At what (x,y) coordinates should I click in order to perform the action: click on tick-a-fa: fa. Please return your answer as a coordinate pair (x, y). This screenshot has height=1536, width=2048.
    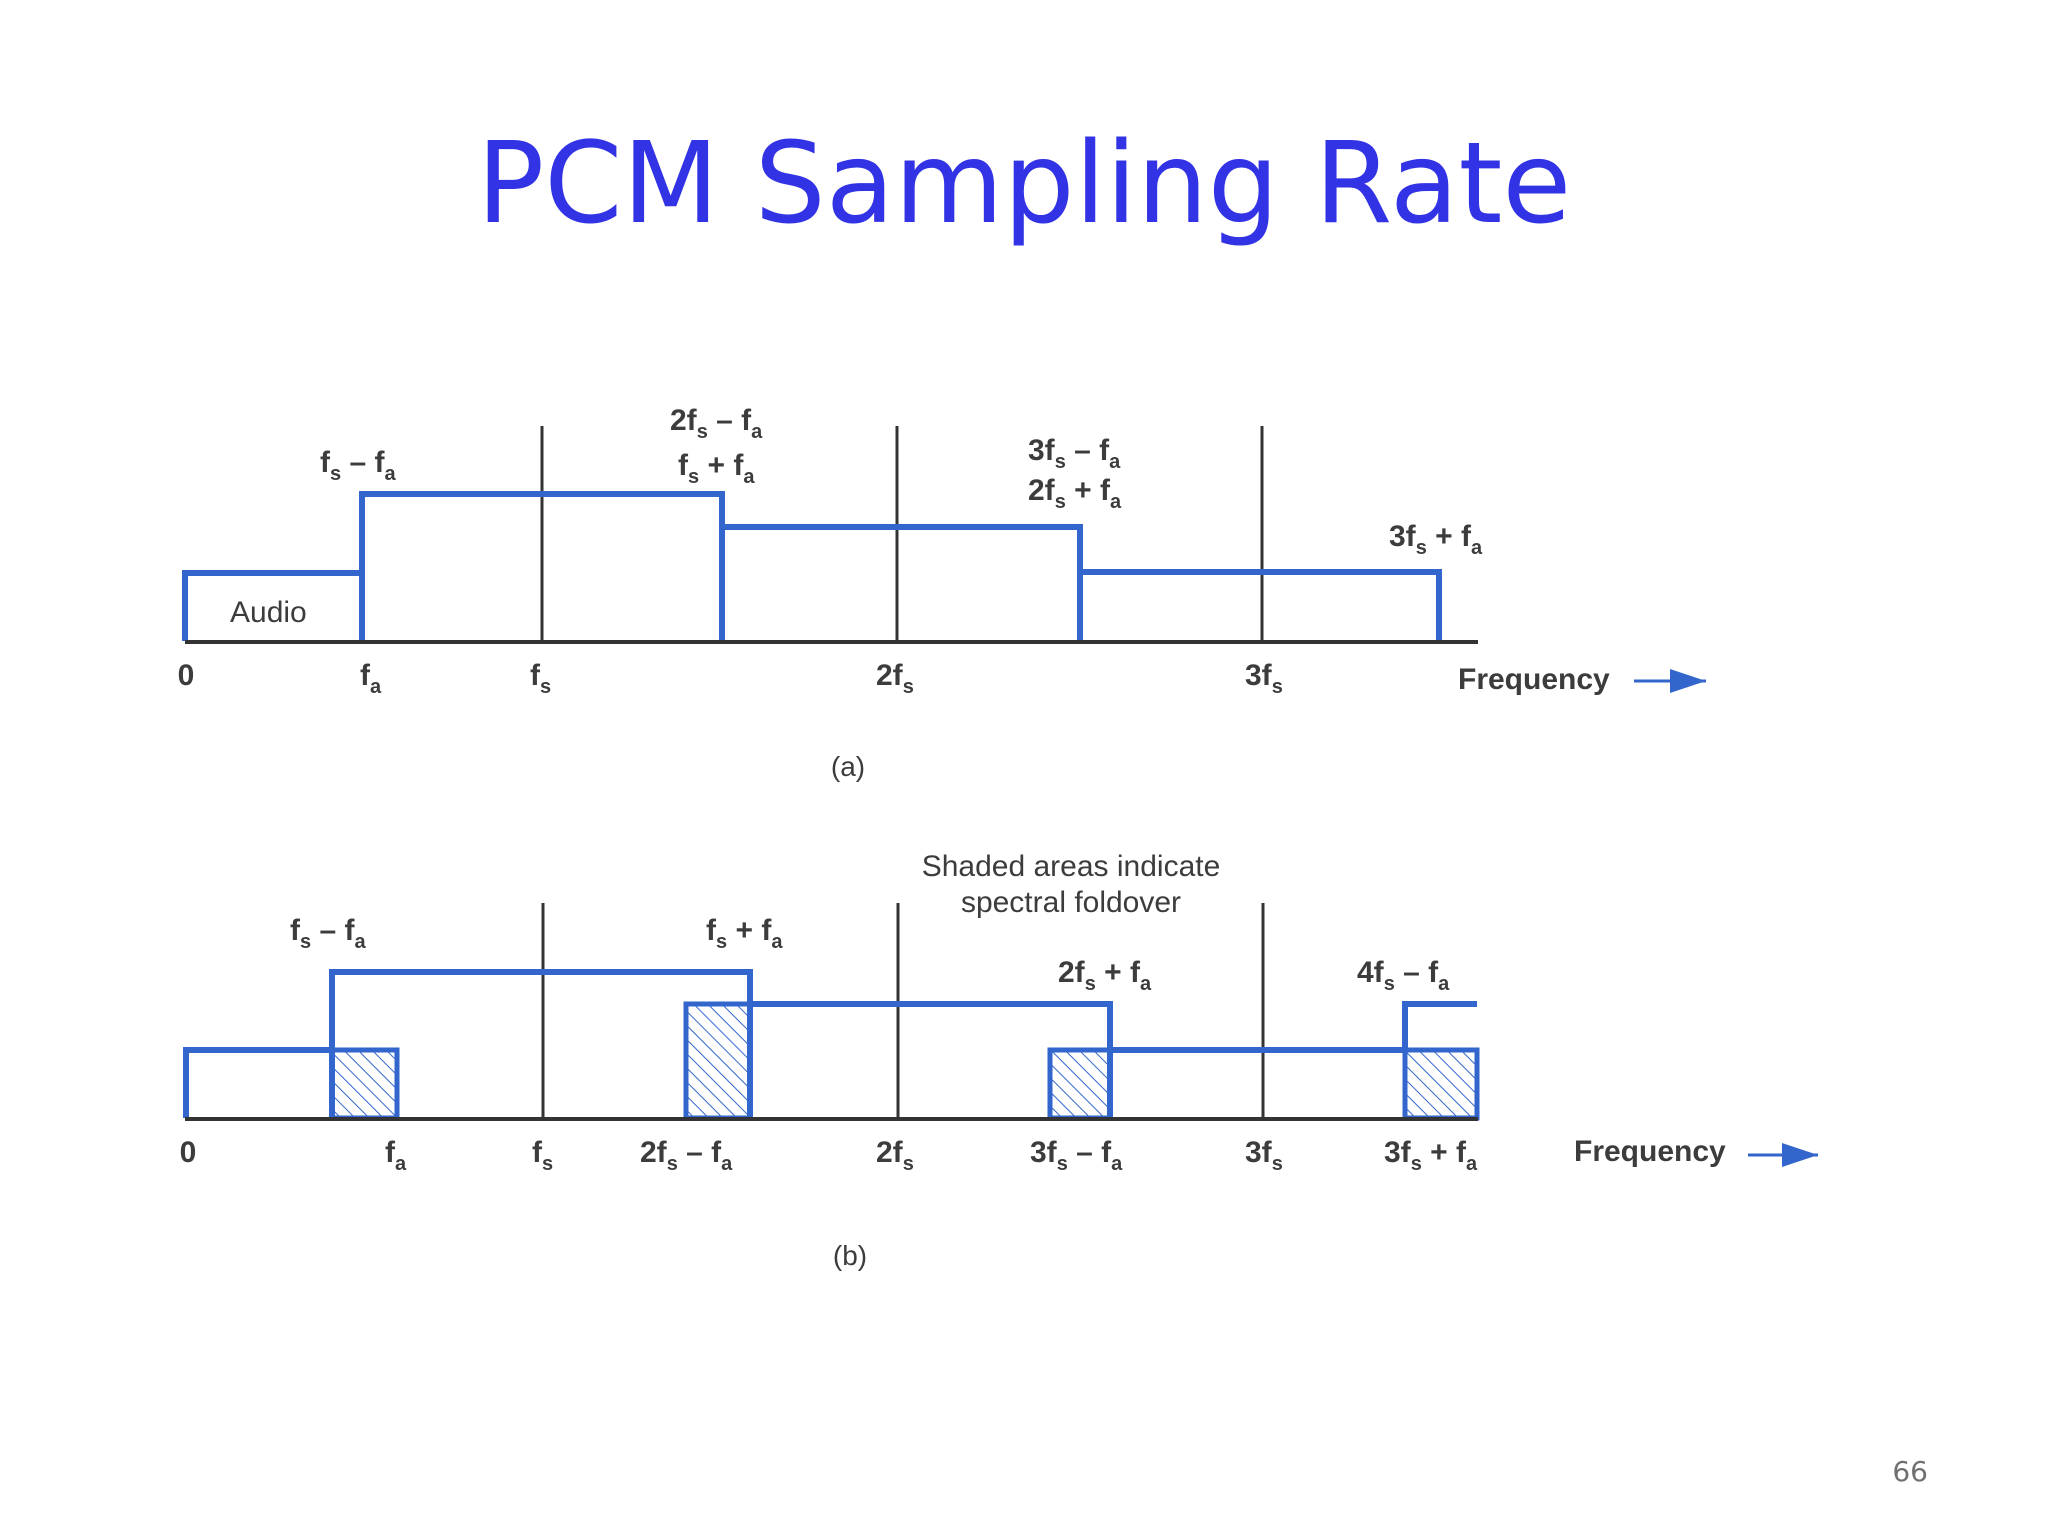
    Looking at the image, I should click on (371, 678).